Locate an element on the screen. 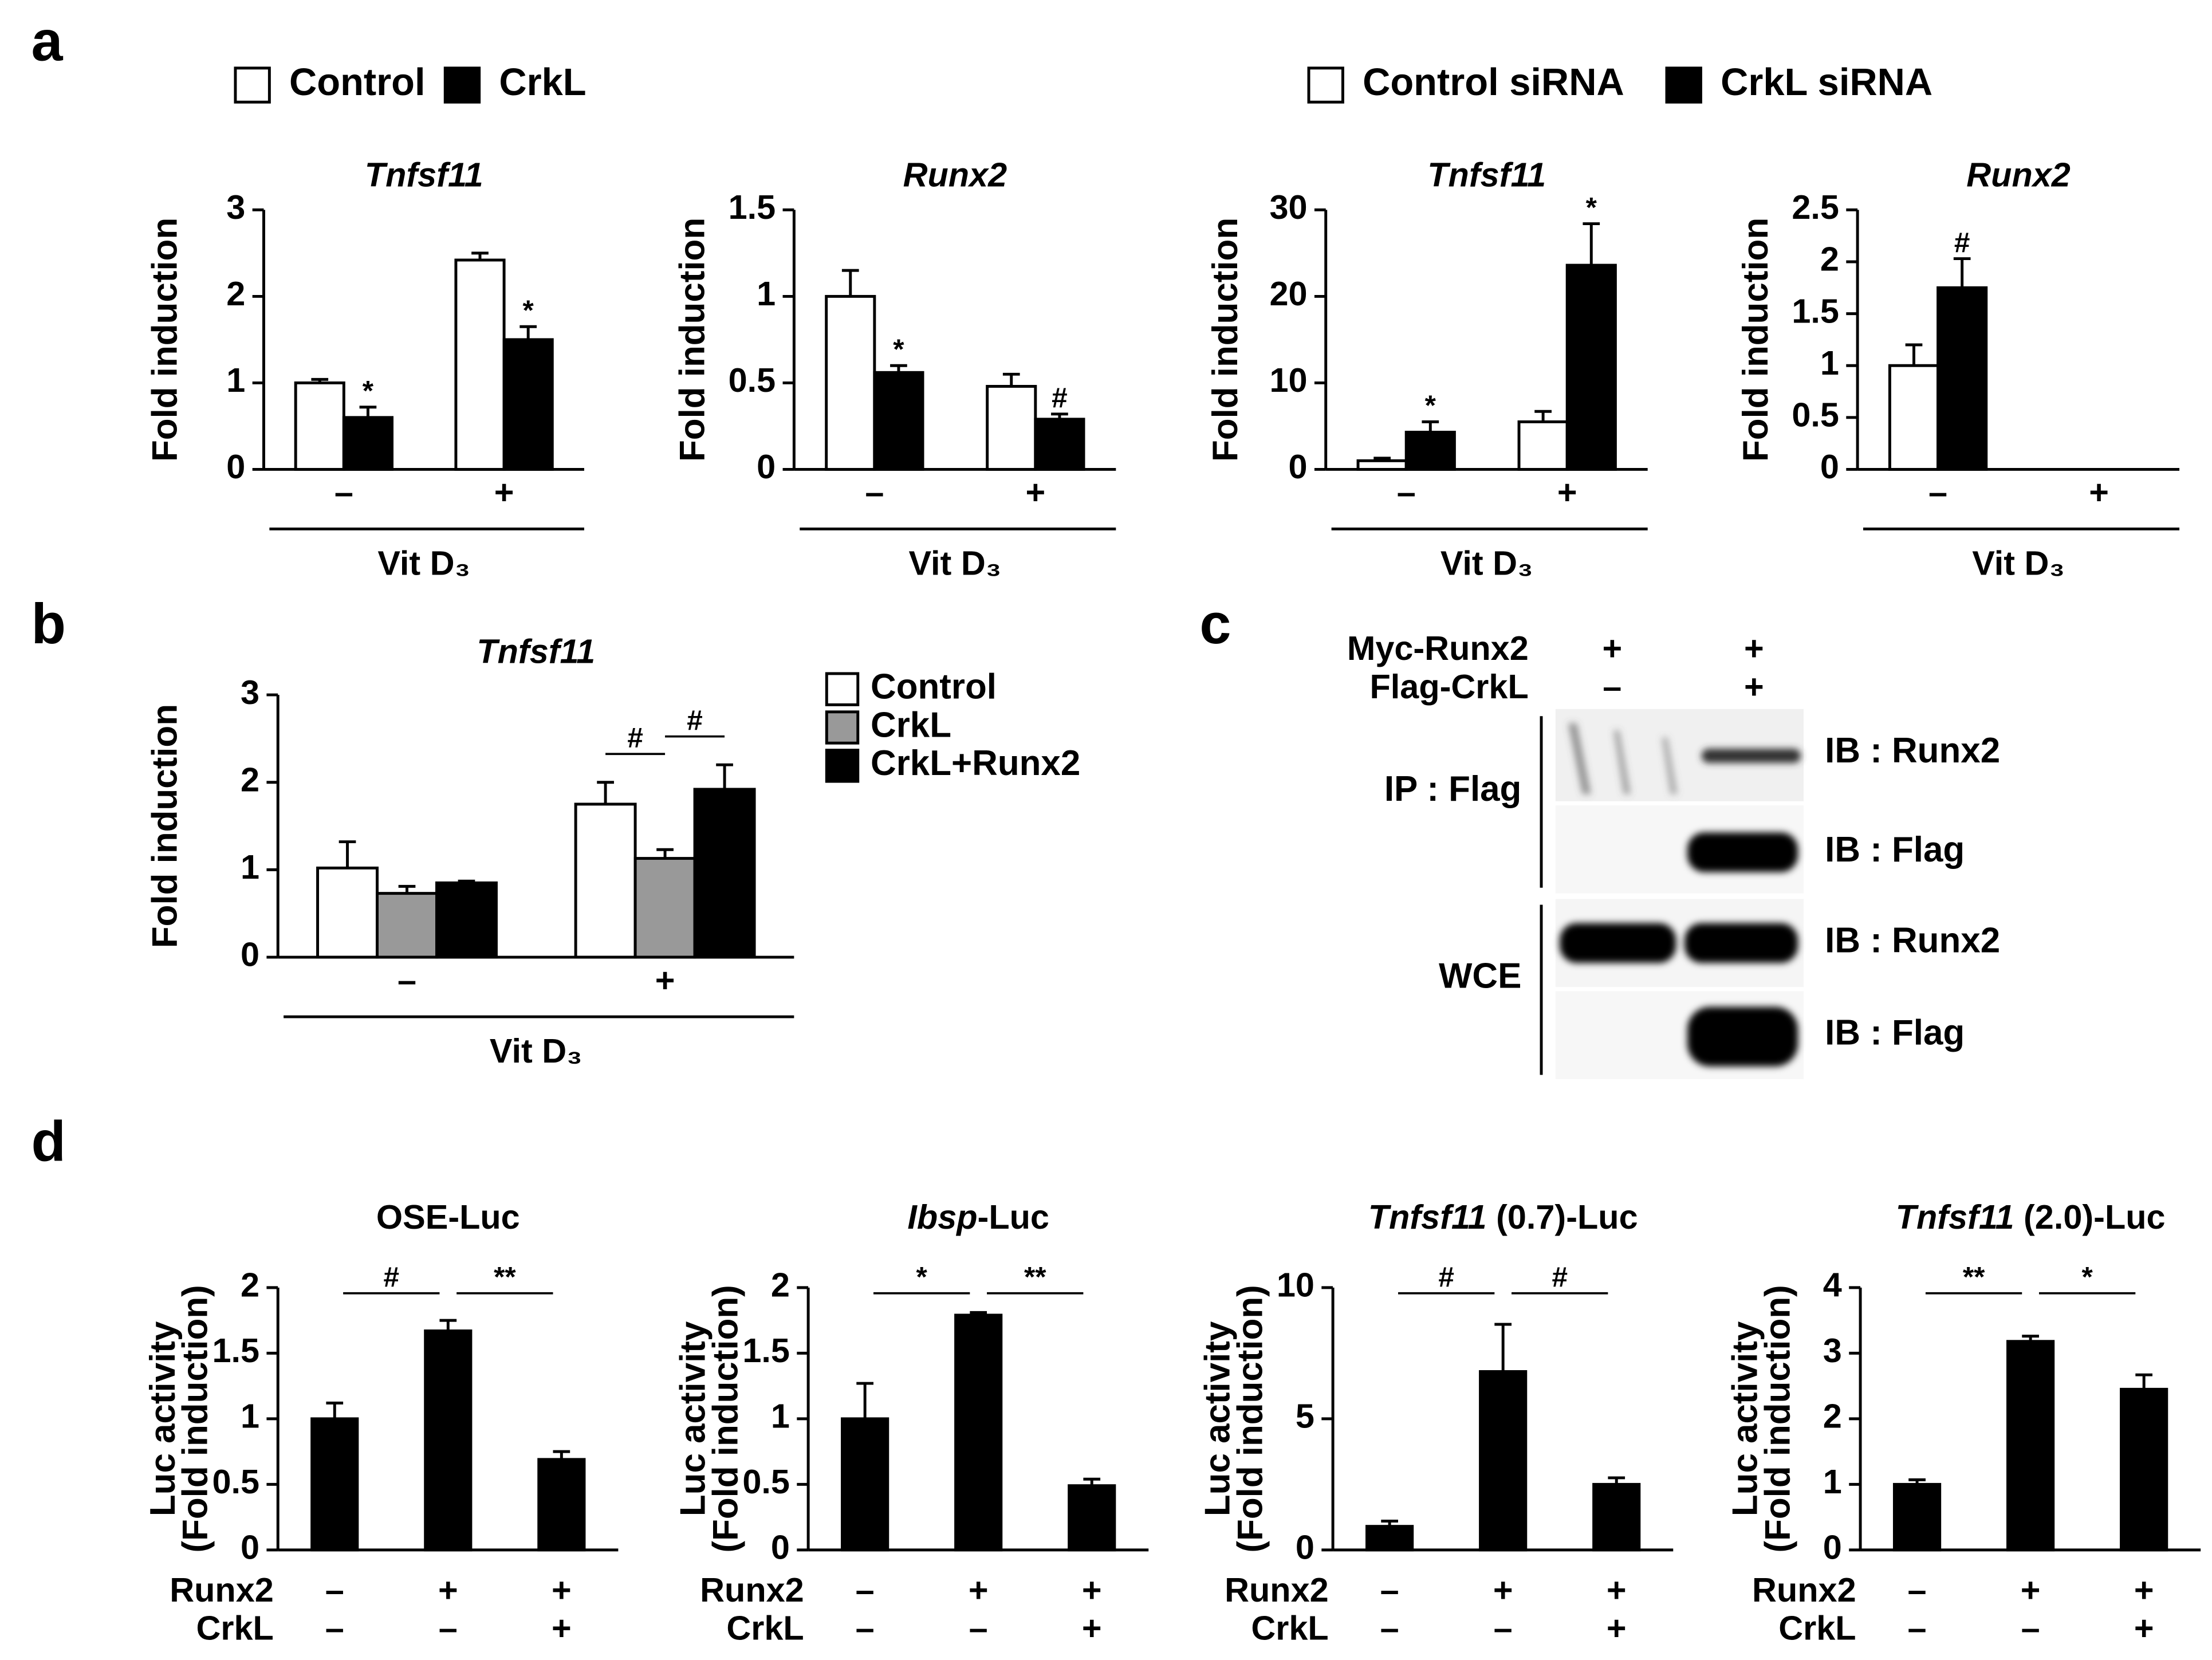 This screenshot has width=2212, height=1660. chart-title: Tnfsf11 is located at coordinates (1487, 174).